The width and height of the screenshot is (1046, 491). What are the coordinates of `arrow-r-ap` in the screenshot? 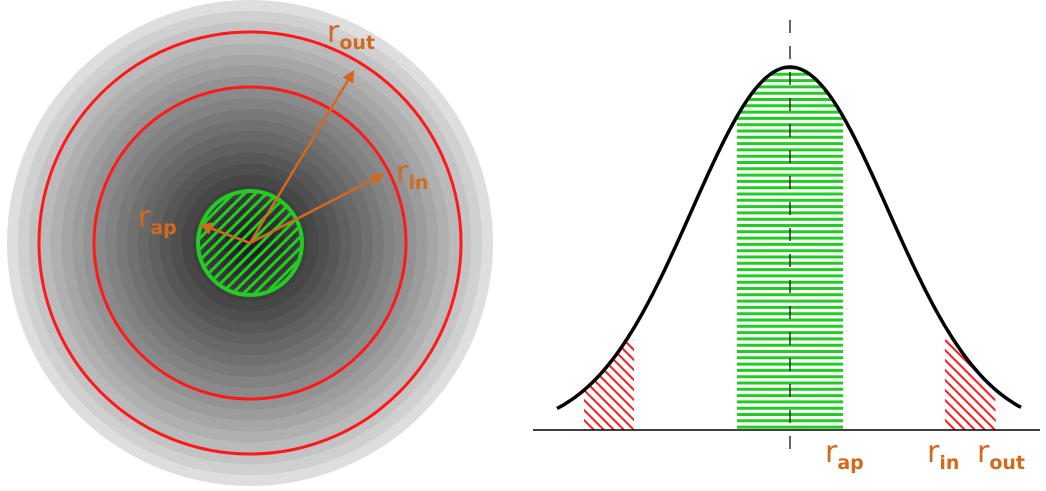 It's located at (225, 233).